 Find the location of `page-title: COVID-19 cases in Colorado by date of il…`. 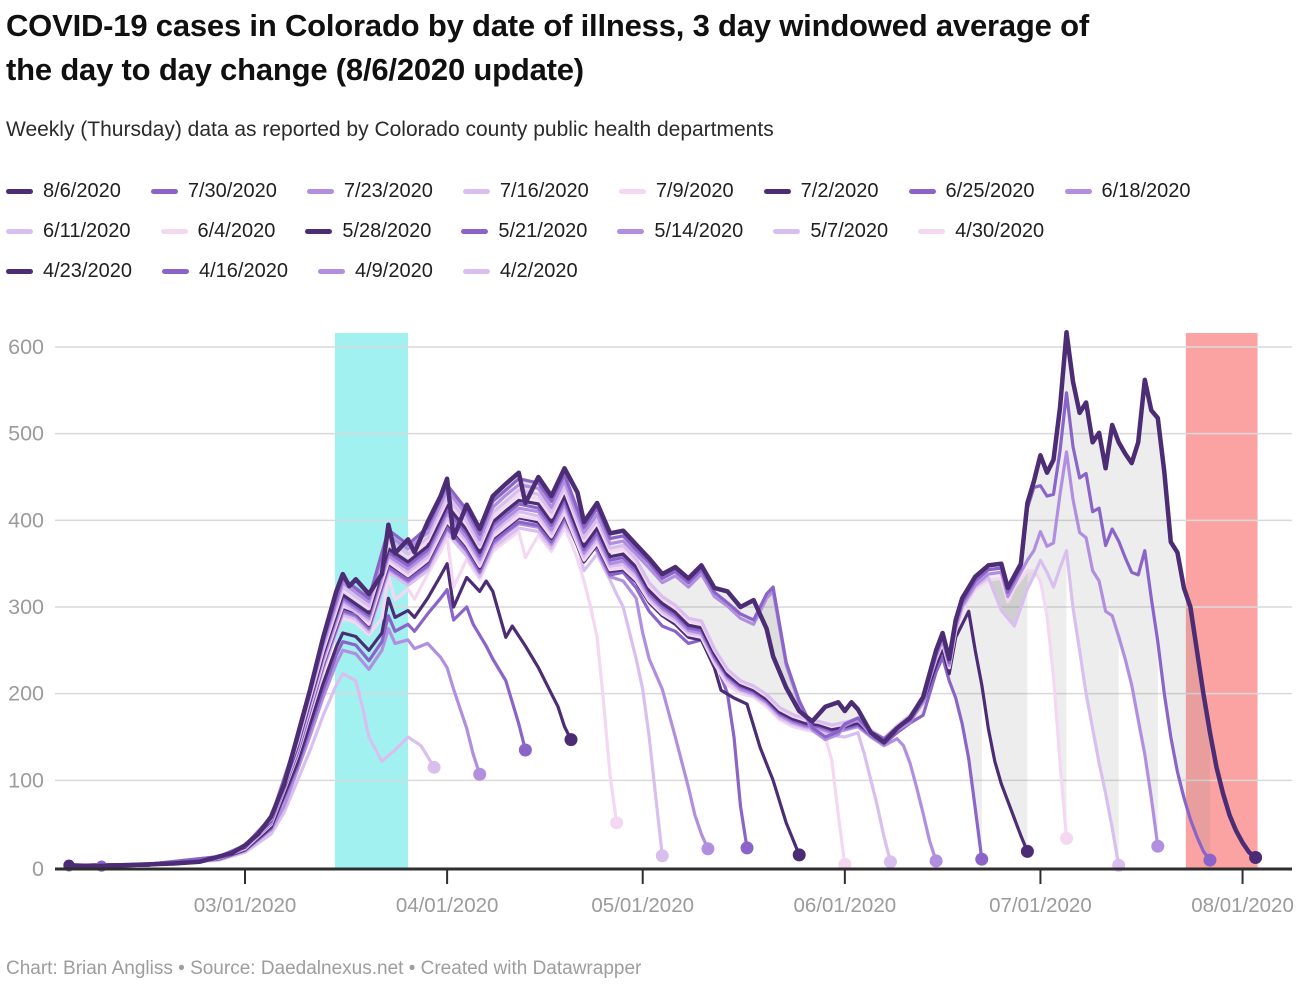

page-title: COVID-19 cases in Colorado by date of il… is located at coordinates (547, 48).